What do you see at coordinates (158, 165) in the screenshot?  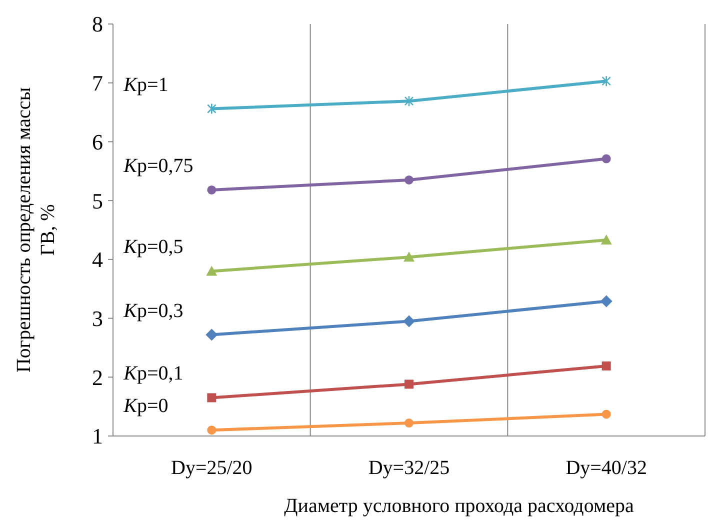 I see `series-label: Kp=0,75` at bounding box center [158, 165].